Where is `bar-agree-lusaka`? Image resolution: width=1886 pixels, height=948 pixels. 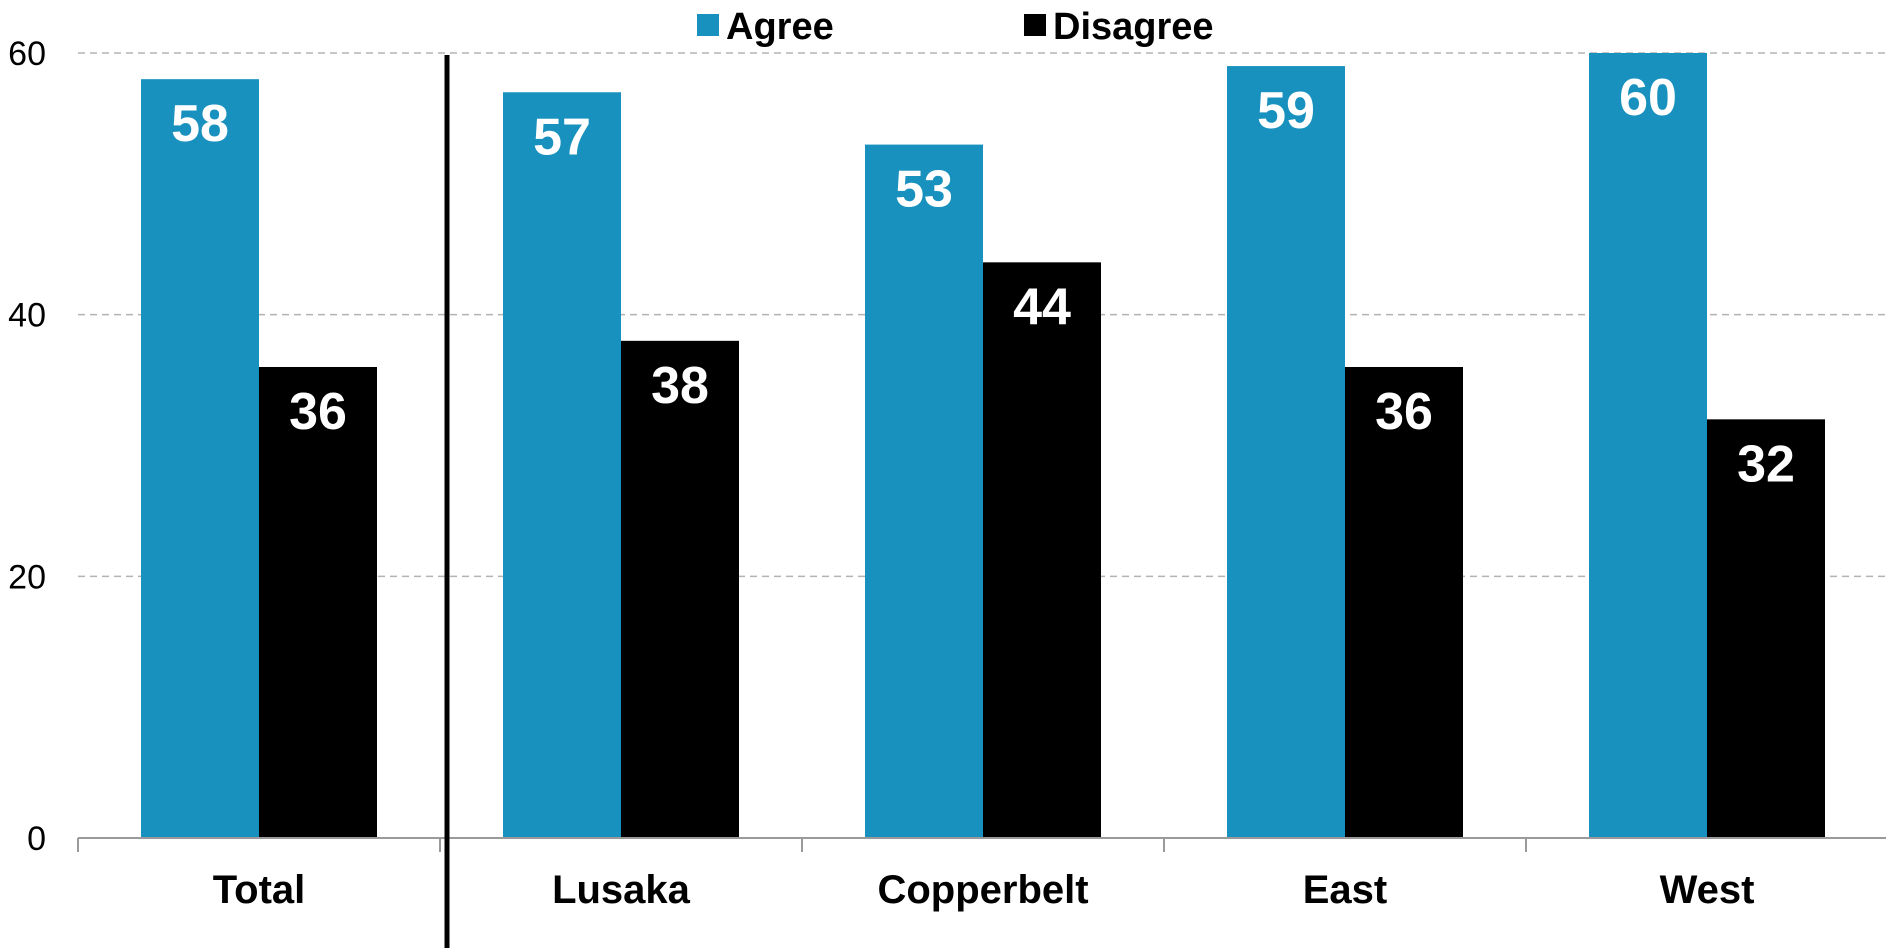
bar-agree-lusaka is located at coordinates (562, 465).